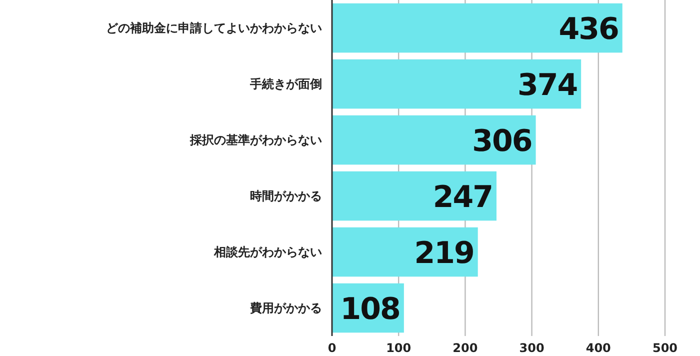  Describe the element at coordinates (285, 84) in the screenshot. I see `y-tick-label: 手続きが面倒` at that location.